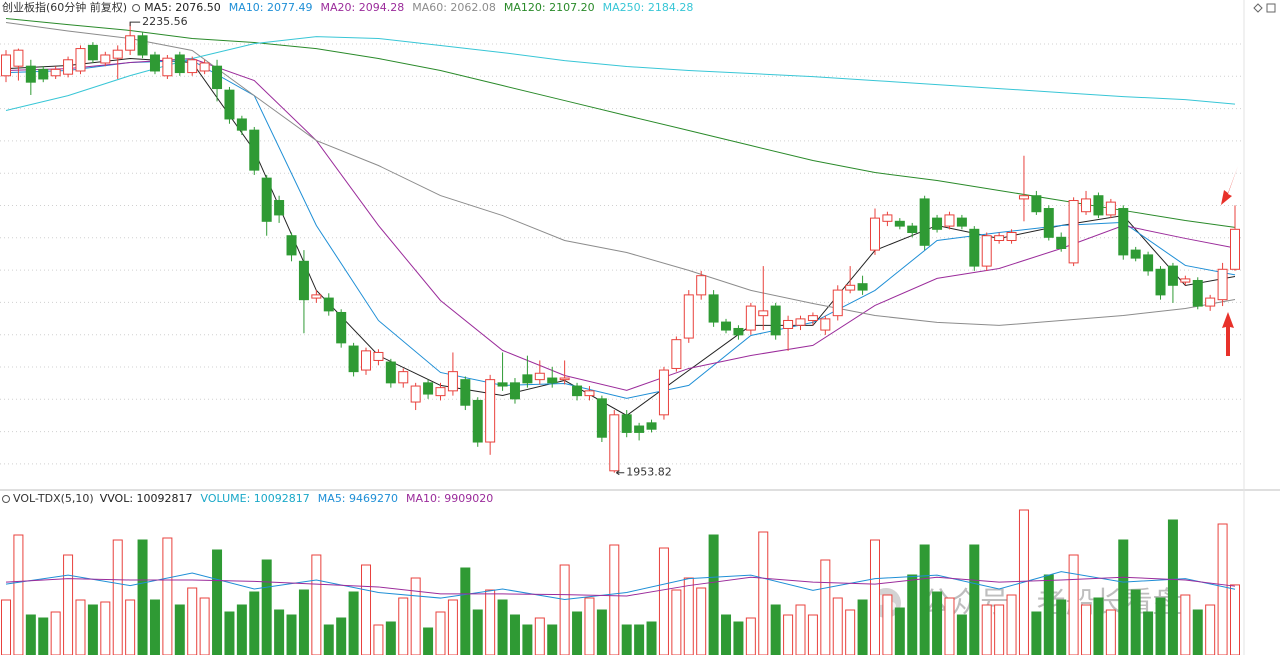  Describe the element at coordinates (363, 7) in the screenshot. I see `legend-entry: MA20: 2094.28` at that location.